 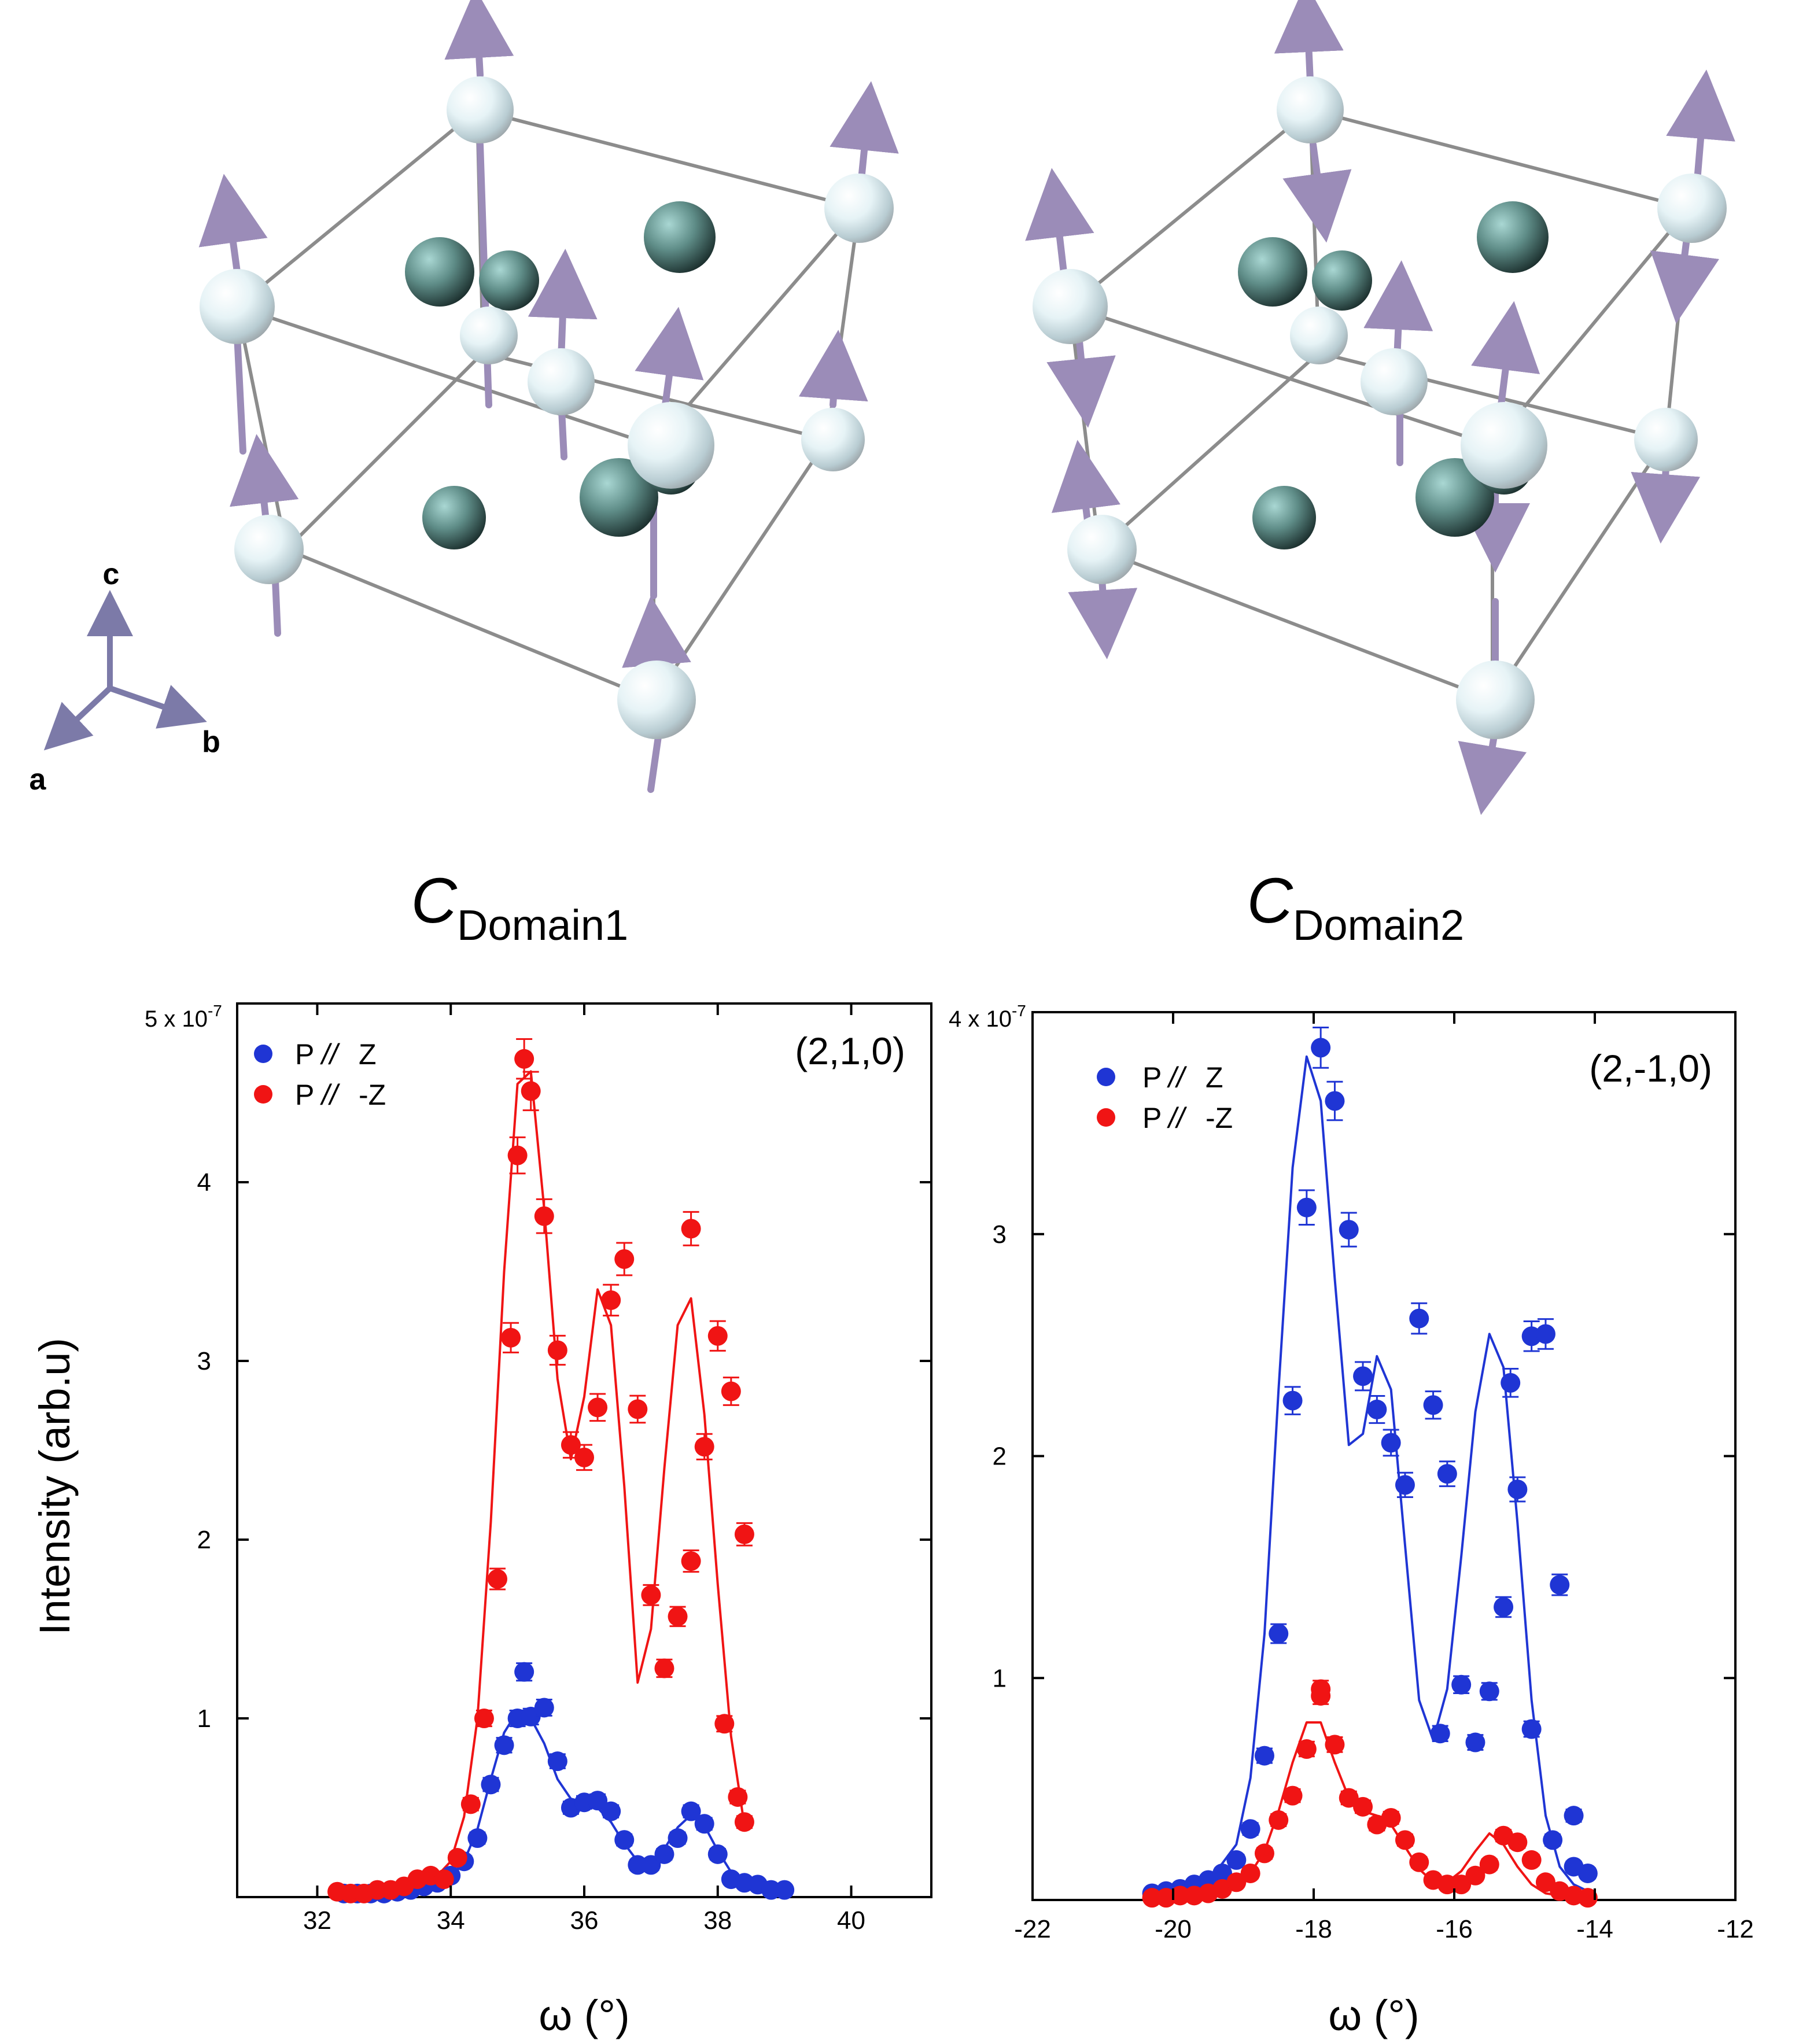 What do you see at coordinates (584, 2015) in the screenshot?
I see `x-axis-label: ω (°)` at bounding box center [584, 2015].